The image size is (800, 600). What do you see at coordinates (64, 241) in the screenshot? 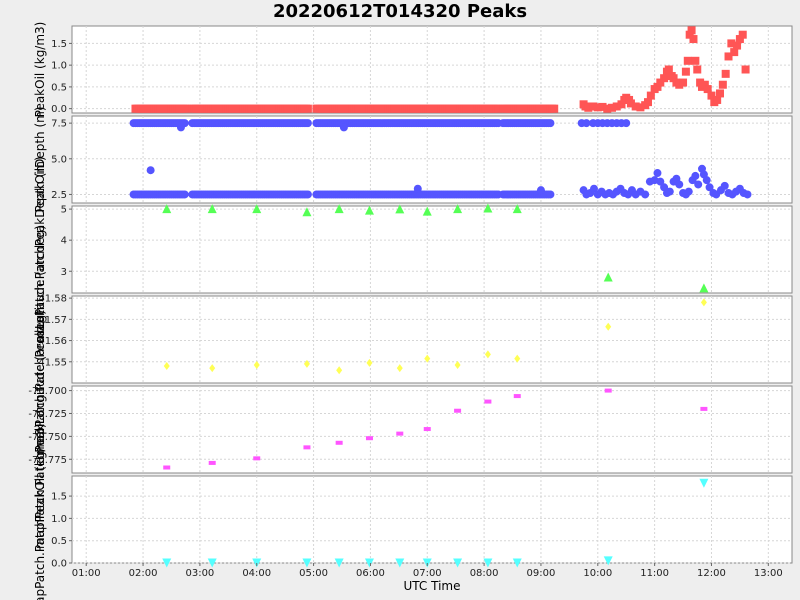
I see `y-tick-label: 4` at bounding box center [64, 241].